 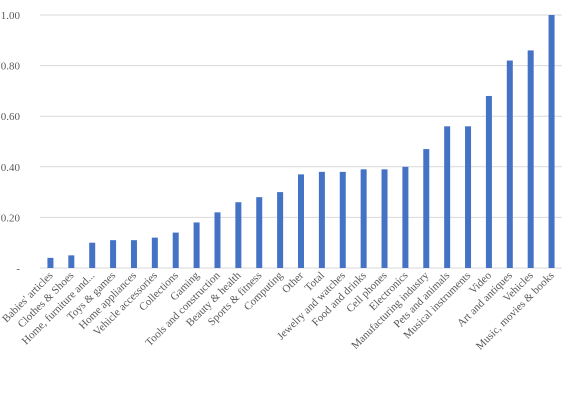 What do you see at coordinates (11, 218) in the screenshot?
I see `y-tick-label: 0.20` at bounding box center [11, 218].